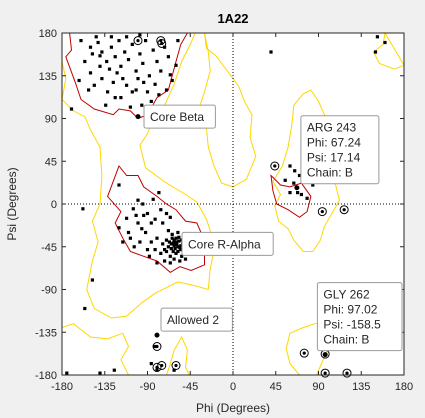  What do you see at coordinates (340, 150) in the screenshot?
I see `datatip-arg-243-box` at bounding box center [340, 150].